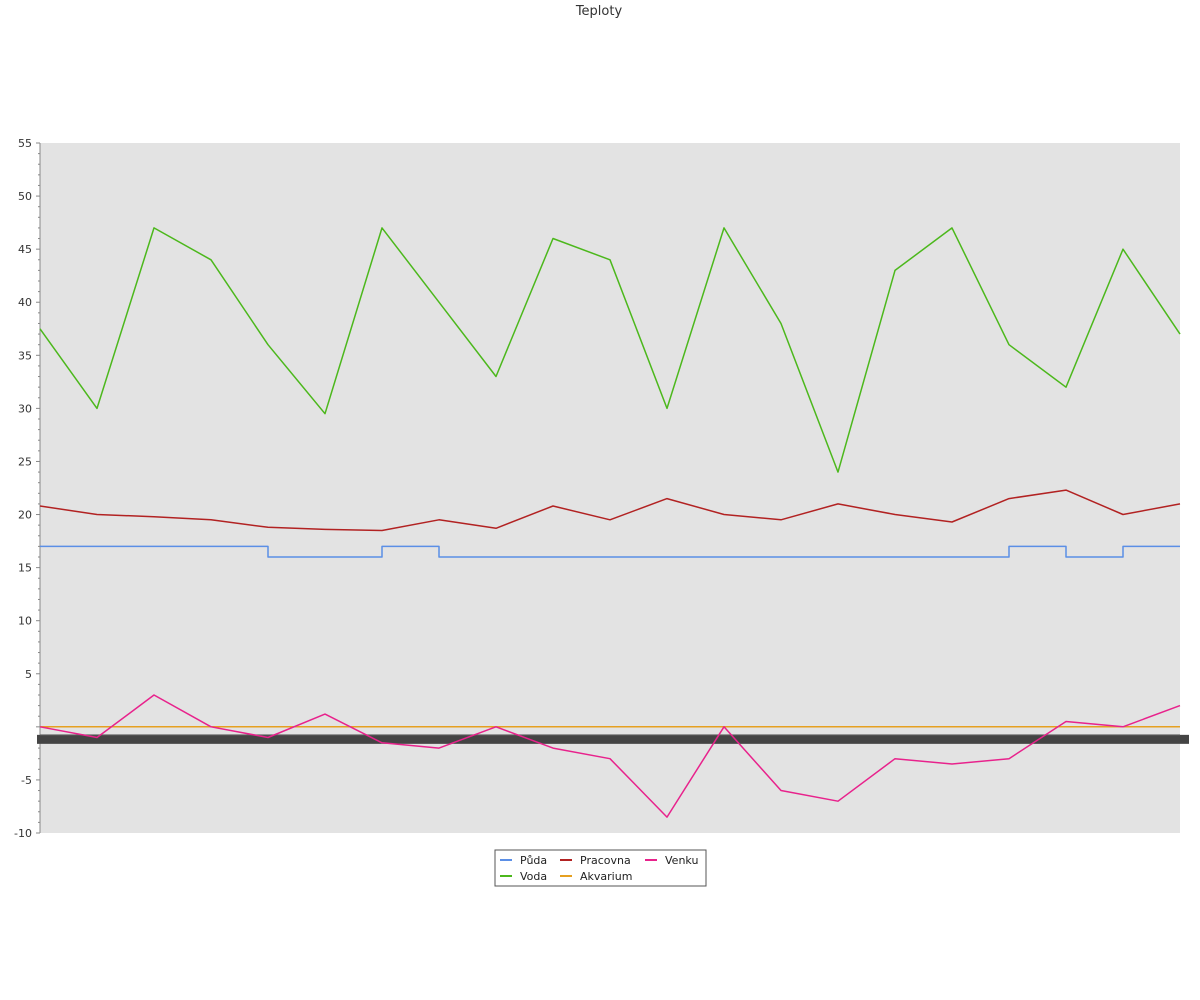  I want to click on y-tick-label: 20, so click(25, 515).